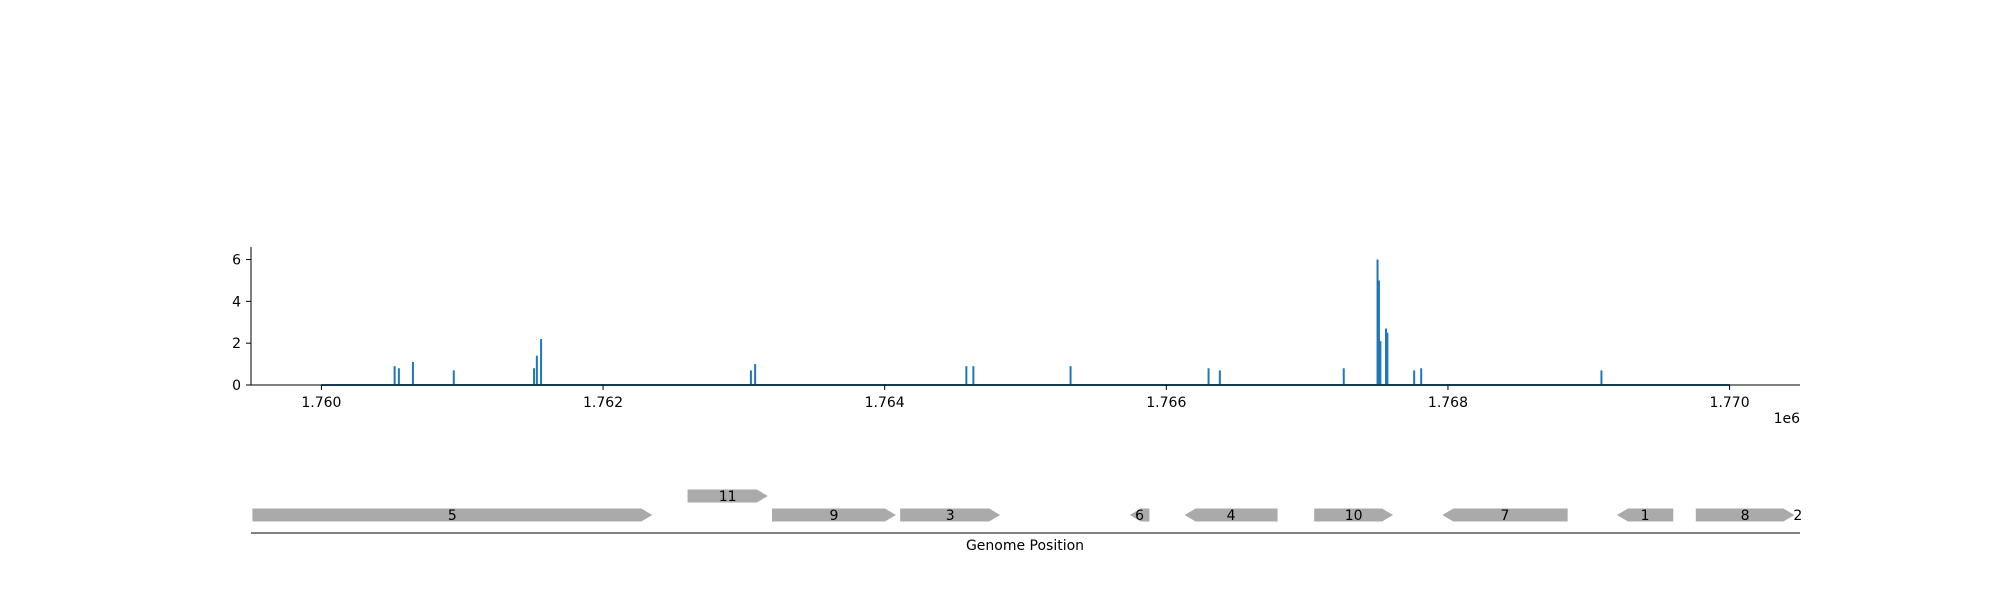 The image size is (2000, 604). What do you see at coordinates (1025, 546) in the screenshot?
I see `x-axis-label: Genome Position` at bounding box center [1025, 546].